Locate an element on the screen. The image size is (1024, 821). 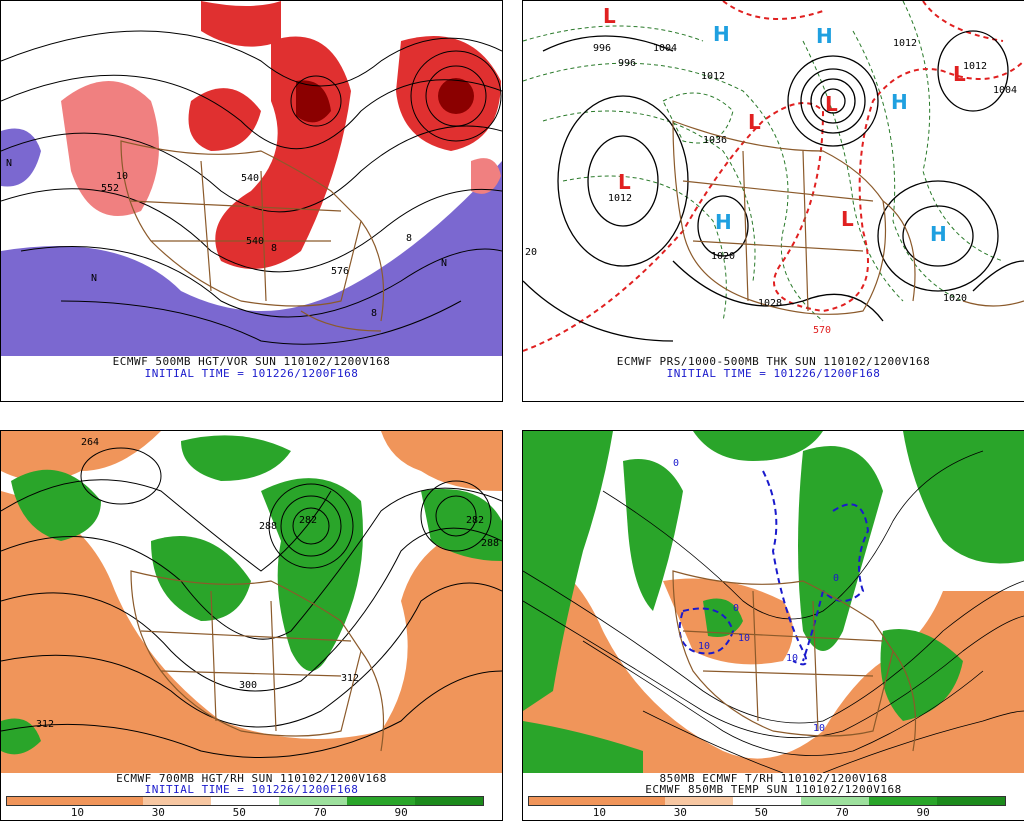
panel-subcaption: ECMWF 850MB TEMP SUN 110102/1200V168 is located at coordinates (773, 789).